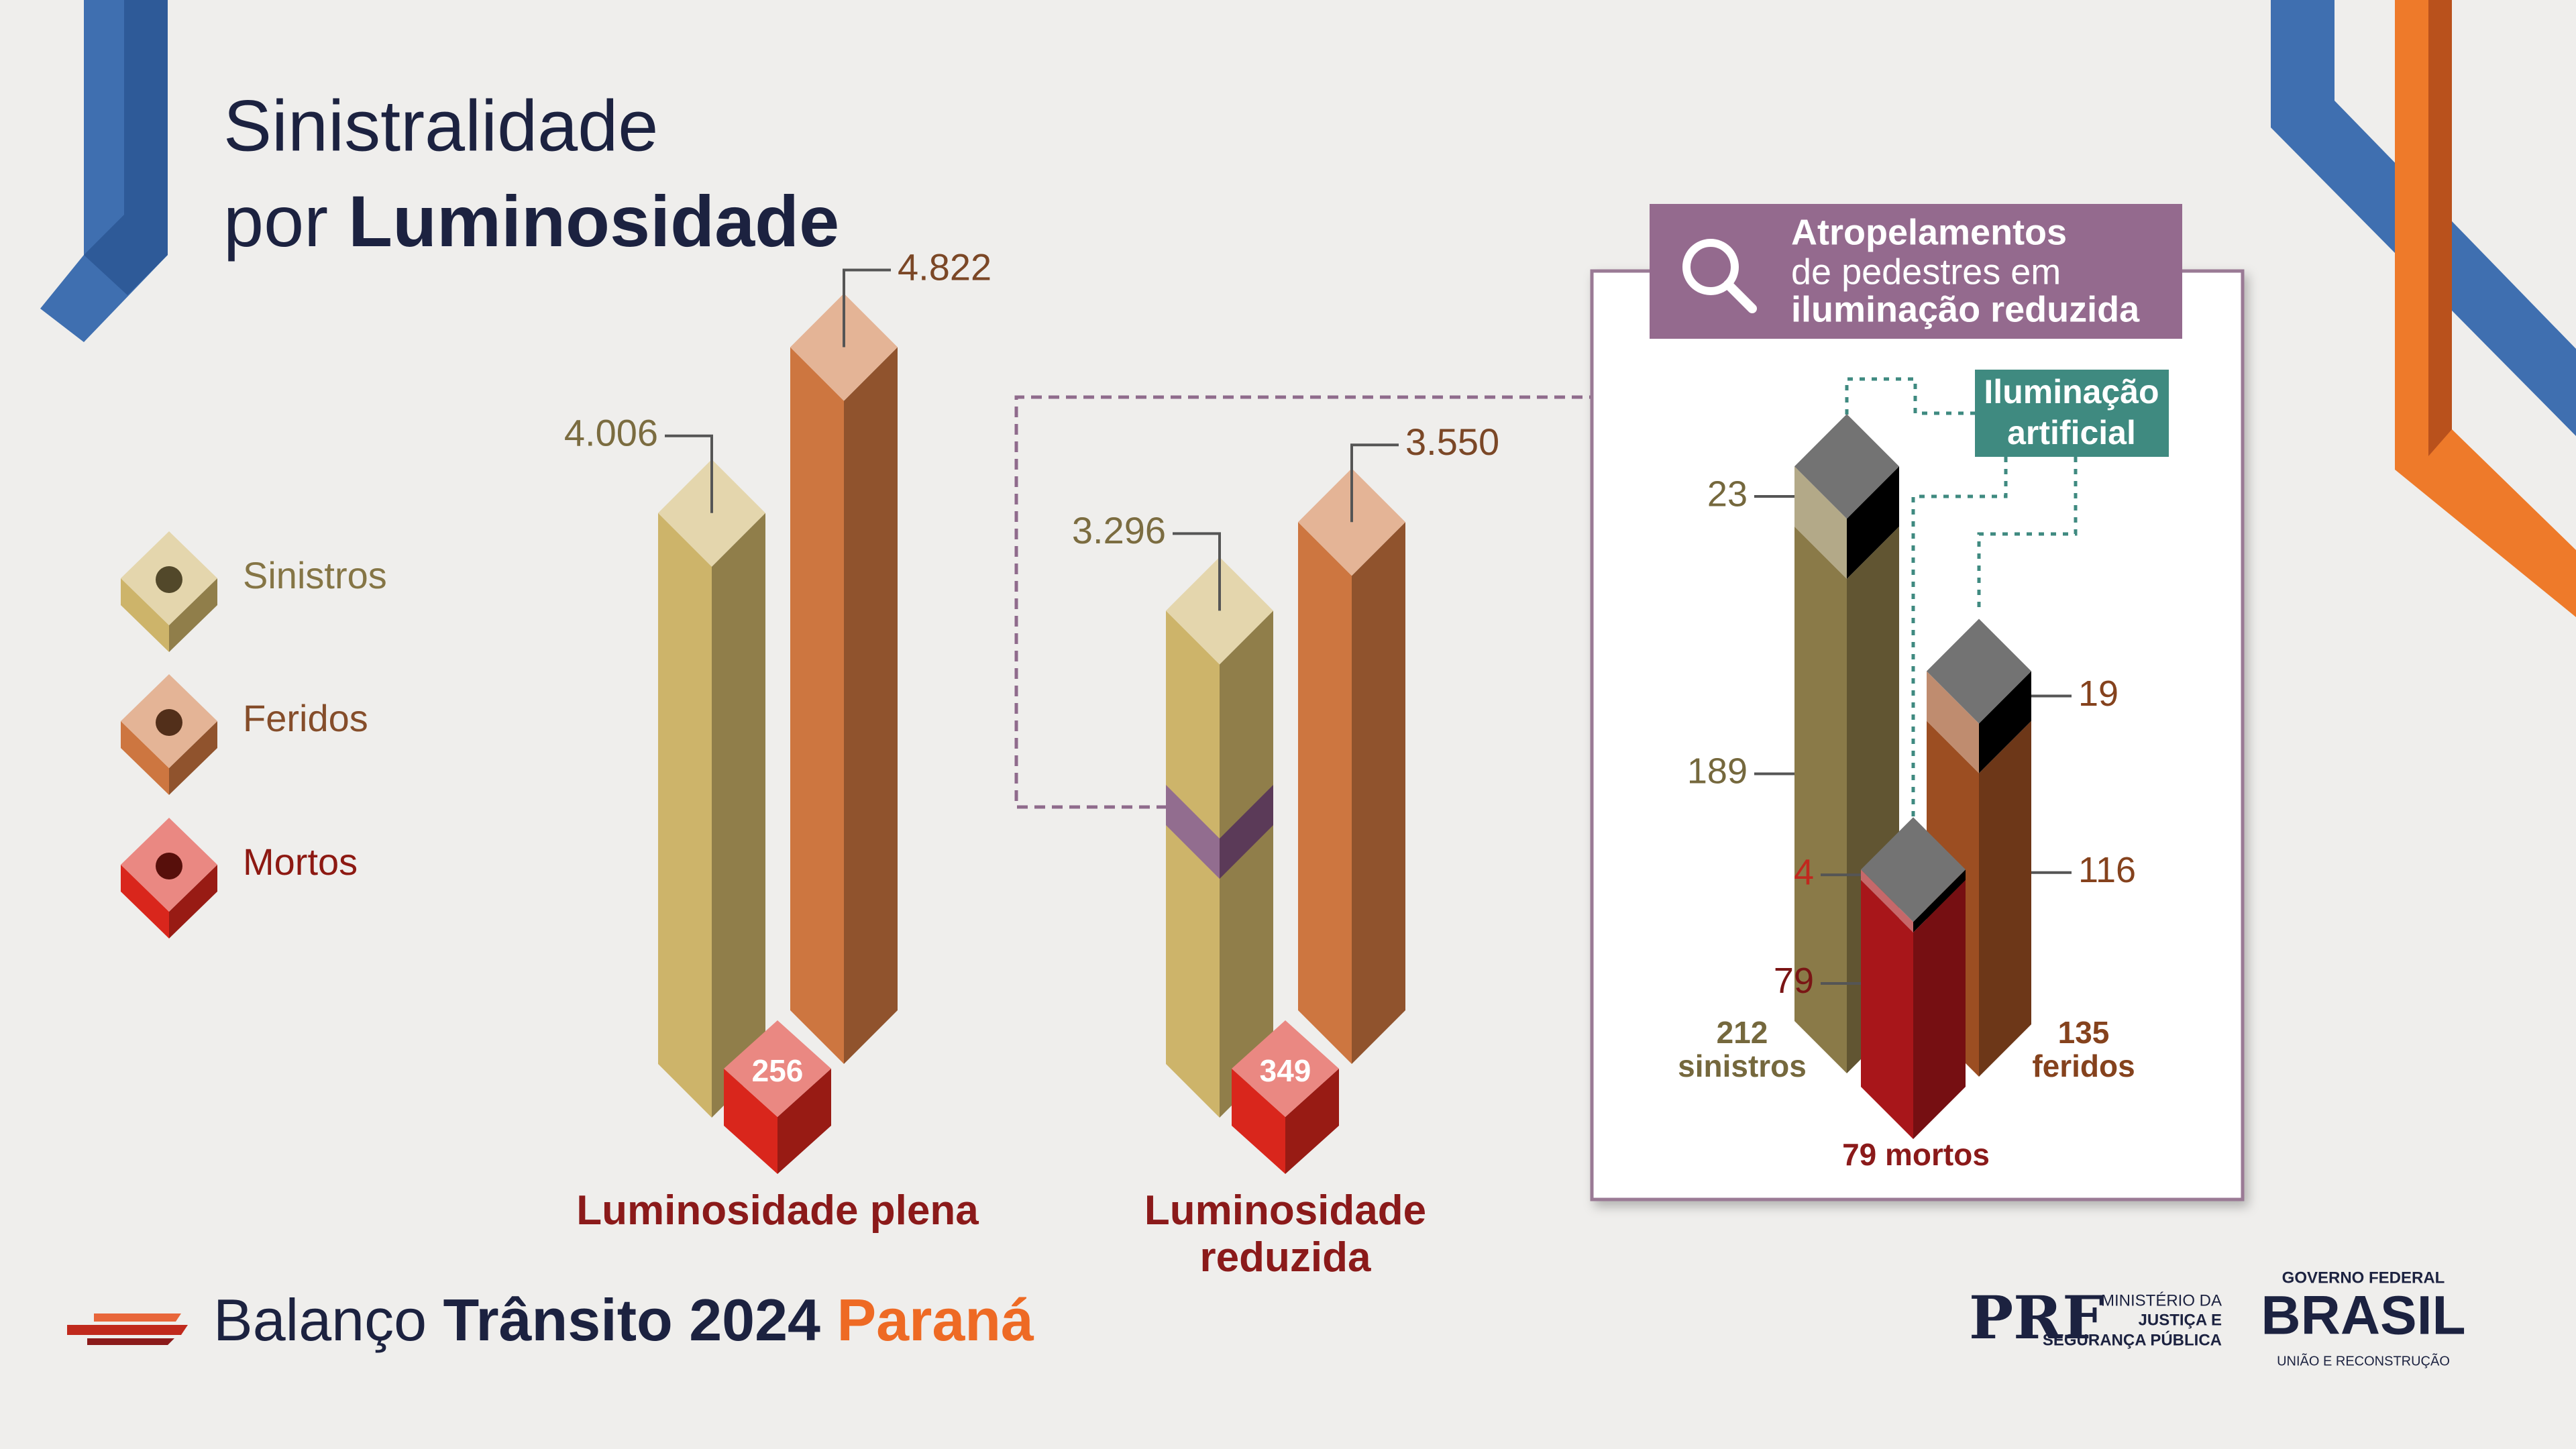 This screenshot has height=1449, width=2576. I want to click on footer-brand: Balanço Trânsito 2024 Paraná, so click(623, 1320).